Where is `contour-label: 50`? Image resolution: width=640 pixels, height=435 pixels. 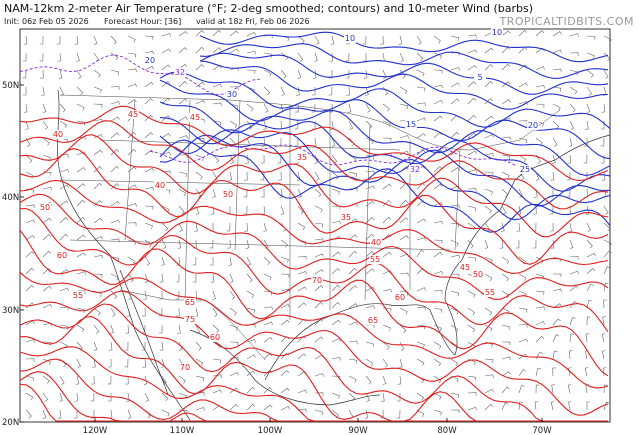 contour-label: 50 is located at coordinates (45, 207).